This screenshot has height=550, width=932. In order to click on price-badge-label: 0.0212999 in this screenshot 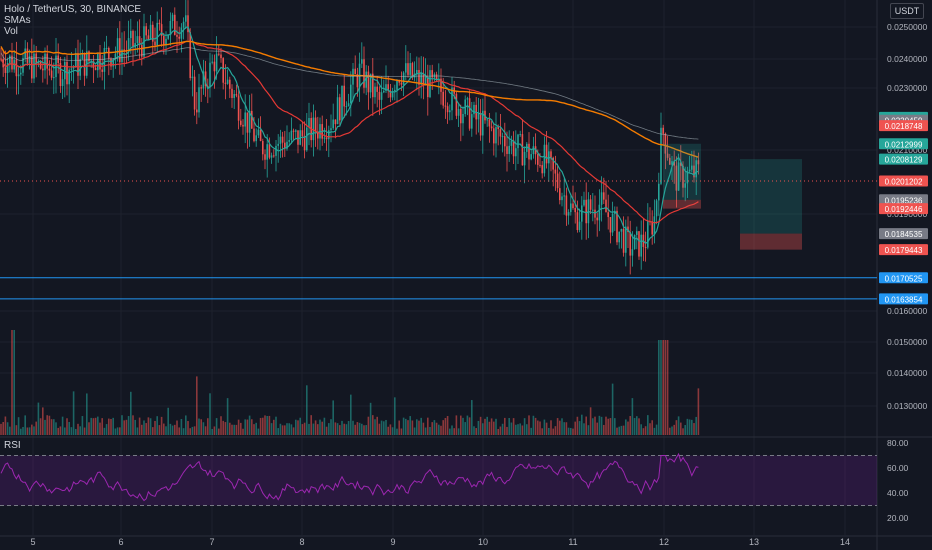, I will do `click(904, 144)`.